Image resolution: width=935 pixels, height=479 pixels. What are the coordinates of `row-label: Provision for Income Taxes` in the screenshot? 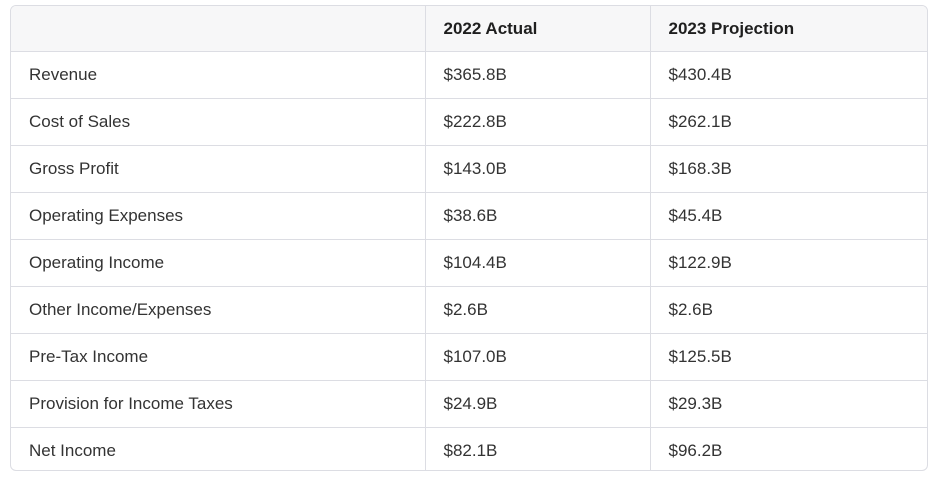 It's located at (218, 404).